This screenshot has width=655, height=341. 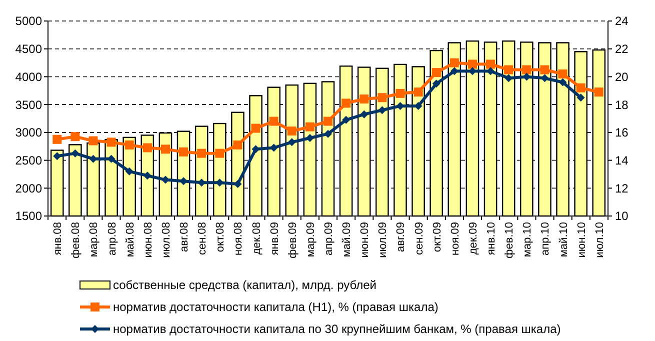 What do you see at coordinates (28, 21) in the screenshot?
I see `y-tick-label: 5000` at bounding box center [28, 21].